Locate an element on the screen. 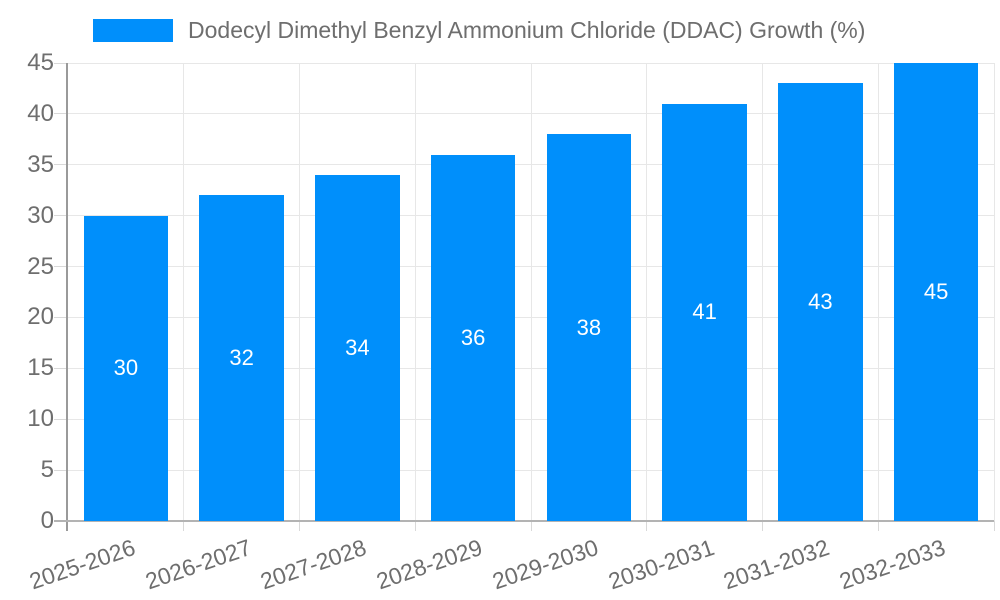 The height and width of the screenshot is (600, 1000). bar-value-label: 30 is located at coordinates (126, 368).